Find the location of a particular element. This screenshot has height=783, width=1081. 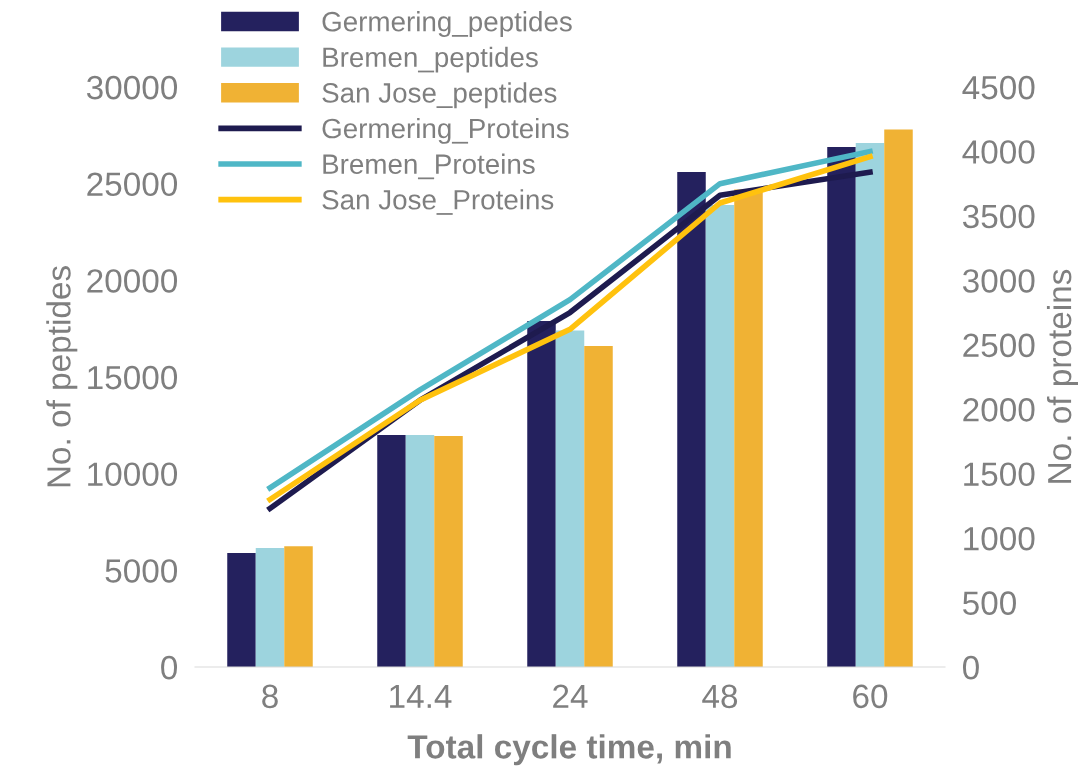

y2-tick-label: 4000 is located at coordinates (998, 152).